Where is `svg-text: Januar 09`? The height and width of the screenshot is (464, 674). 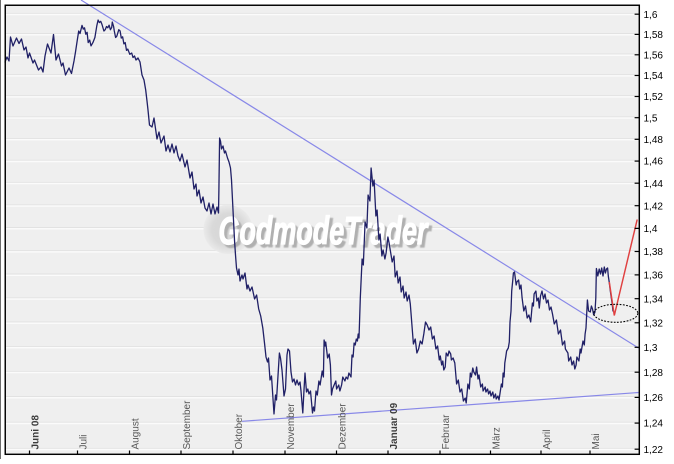
svg-text: Januar 09 is located at coordinates (394, 425).